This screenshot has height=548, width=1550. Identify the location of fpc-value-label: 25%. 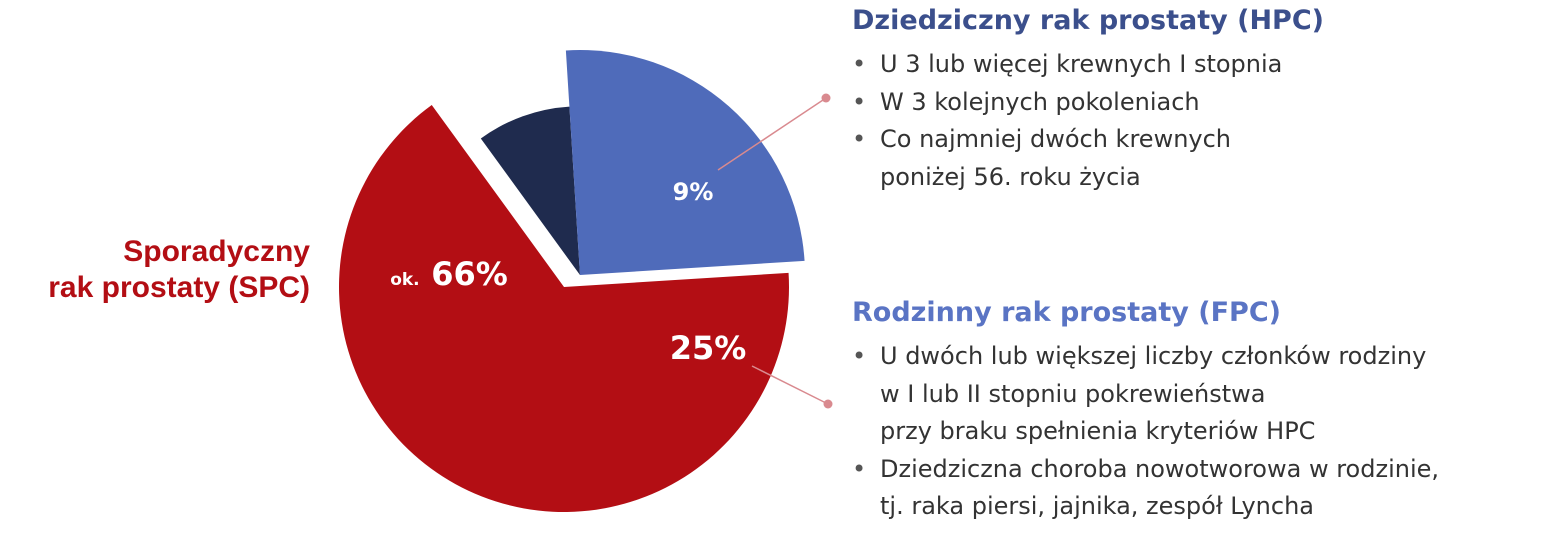
(708, 348).